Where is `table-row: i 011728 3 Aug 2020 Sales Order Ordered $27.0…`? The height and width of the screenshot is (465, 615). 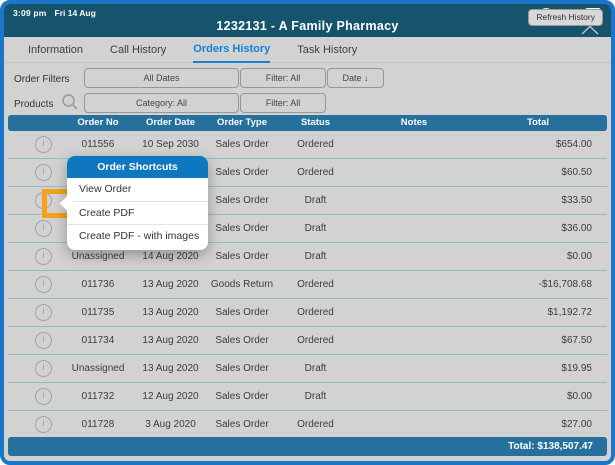
table-row: i 011728 3 Aug 2020 Sales Order Ordered $27.0… is located at coordinates (307, 425).